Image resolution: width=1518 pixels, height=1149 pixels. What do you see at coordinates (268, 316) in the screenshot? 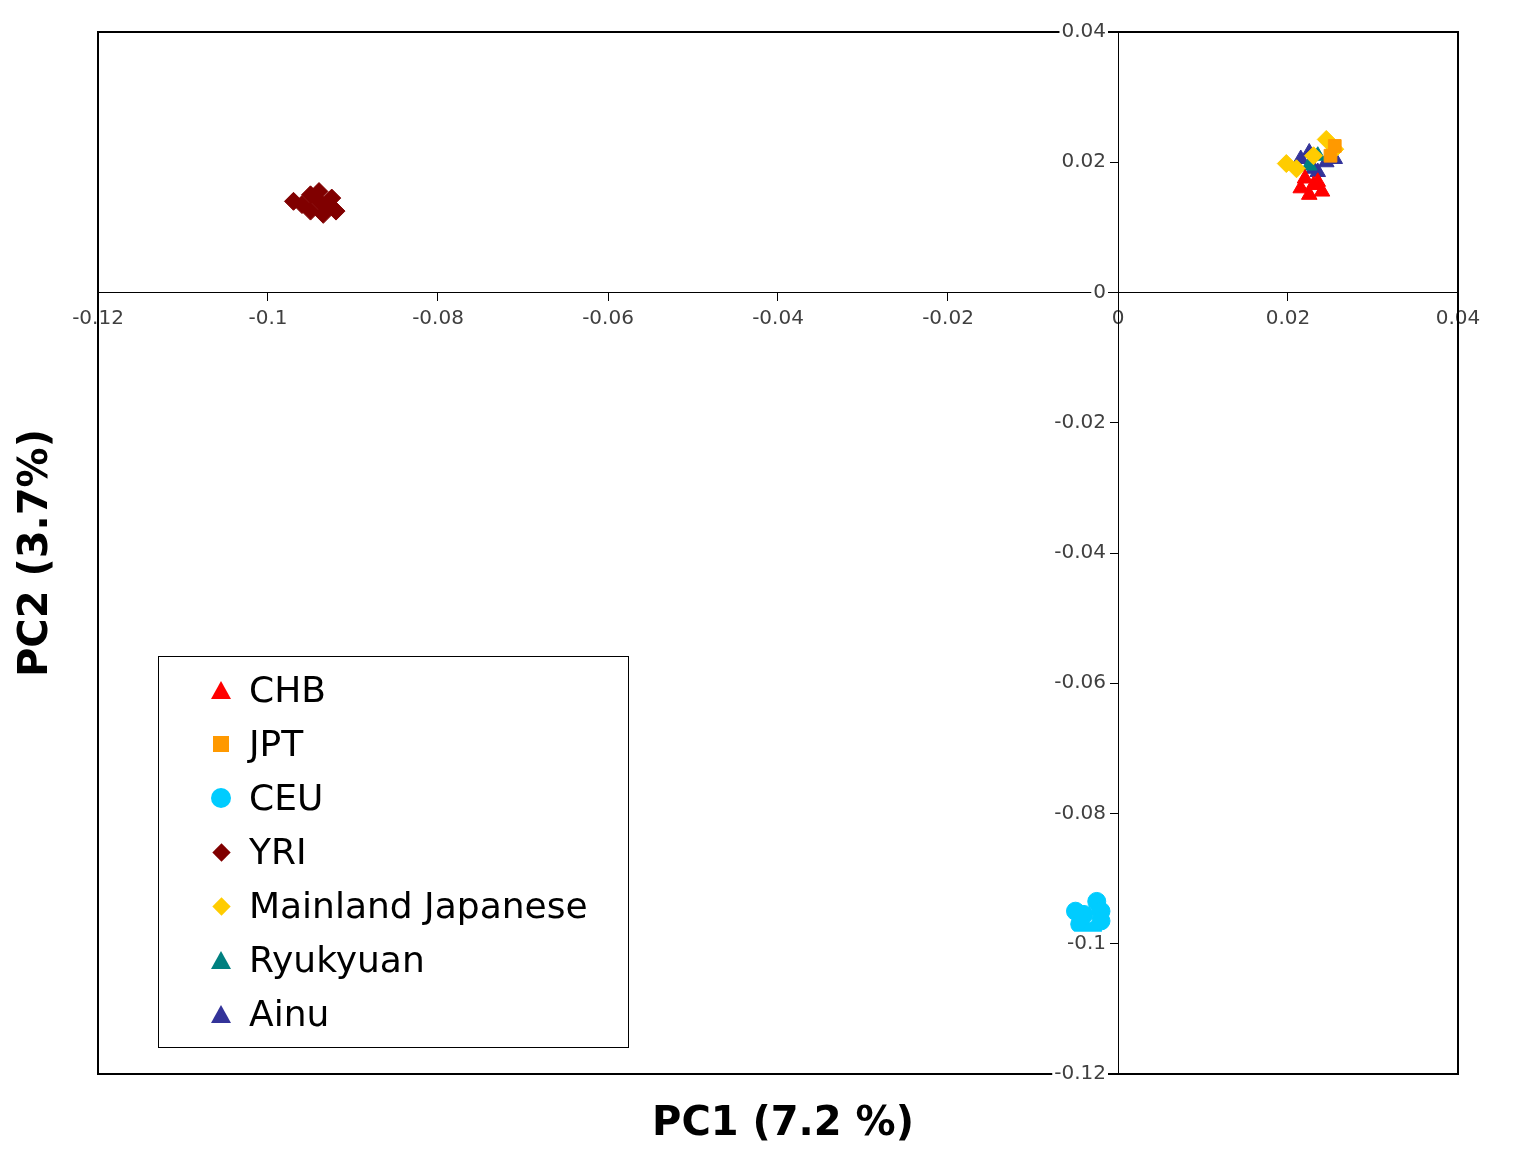
I see `x-tick-label: -0.1` at bounding box center [268, 316].